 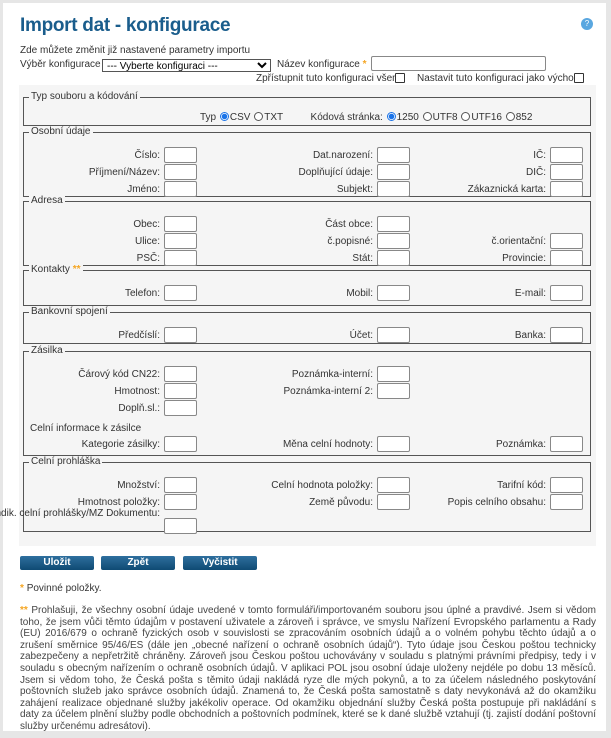 I want to click on field-5-0-0-label: Množství:, so click(x=138, y=485).